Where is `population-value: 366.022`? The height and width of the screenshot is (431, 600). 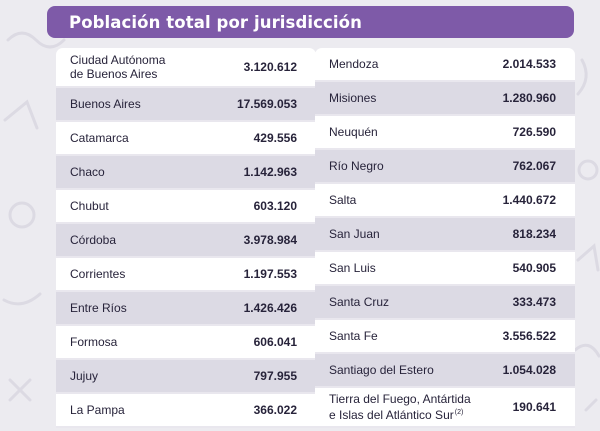
population-value: 366.022 is located at coordinates (275, 410).